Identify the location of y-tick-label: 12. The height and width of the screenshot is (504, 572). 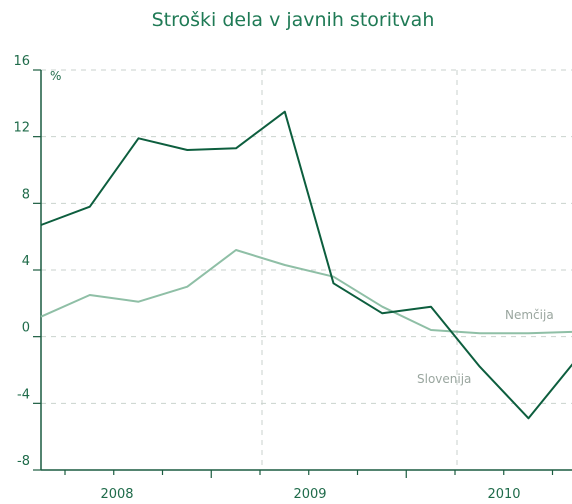
(21, 128).